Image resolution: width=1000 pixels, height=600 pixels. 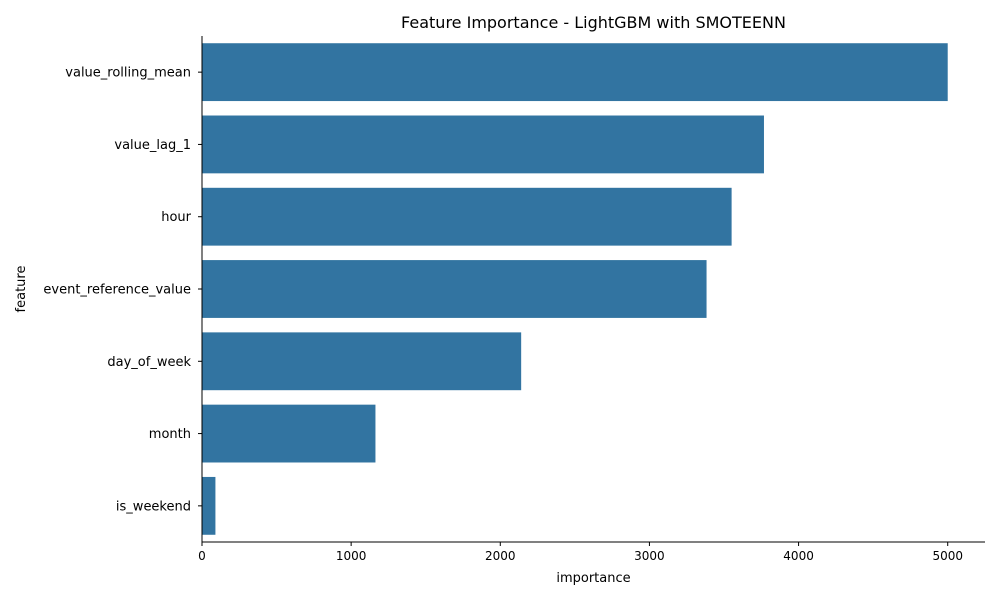 What do you see at coordinates (947, 556) in the screenshot?
I see `x-tick-label: 5000` at bounding box center [947, 556].